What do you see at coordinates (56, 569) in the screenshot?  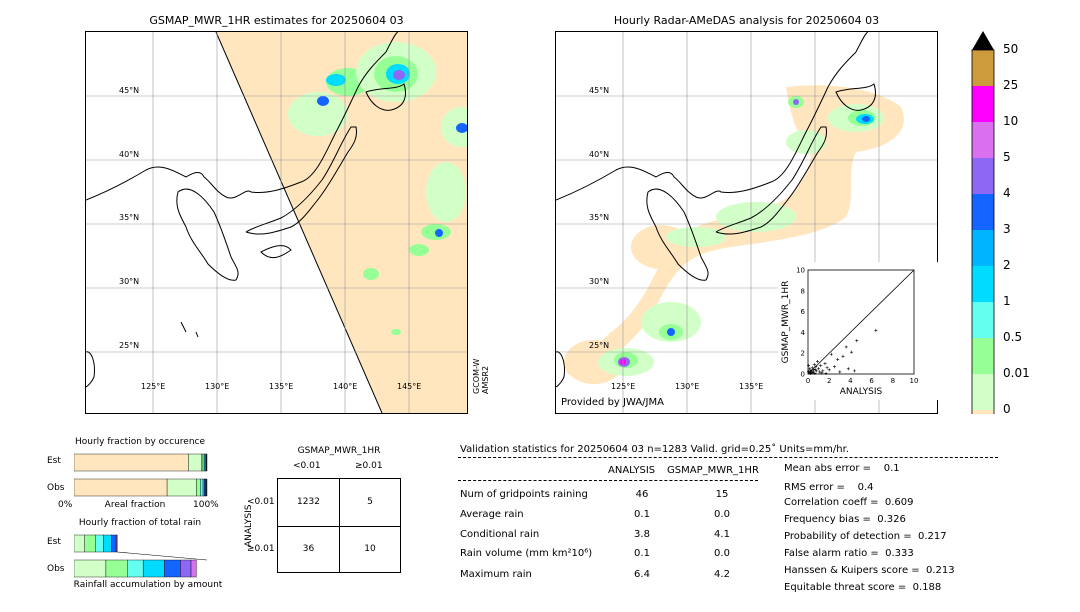 I see `total-rain-cat-obs: Obs` at bounding box center [56, 569].